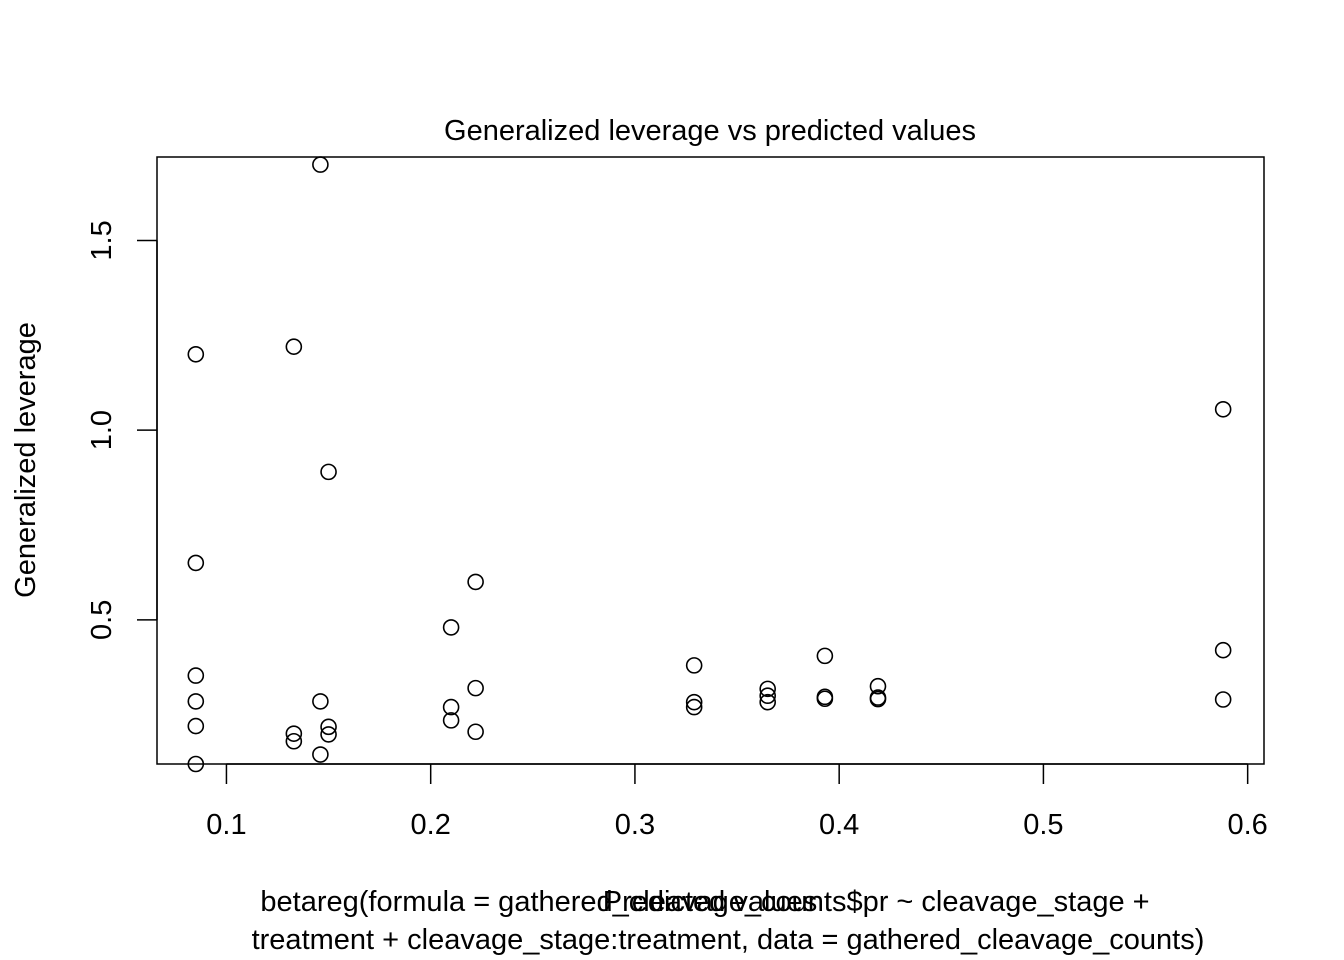 Image resolution: width=1344 pixels, height=960 pixels. I want to click on x-tick-label: 0.2, so click(431, 825).